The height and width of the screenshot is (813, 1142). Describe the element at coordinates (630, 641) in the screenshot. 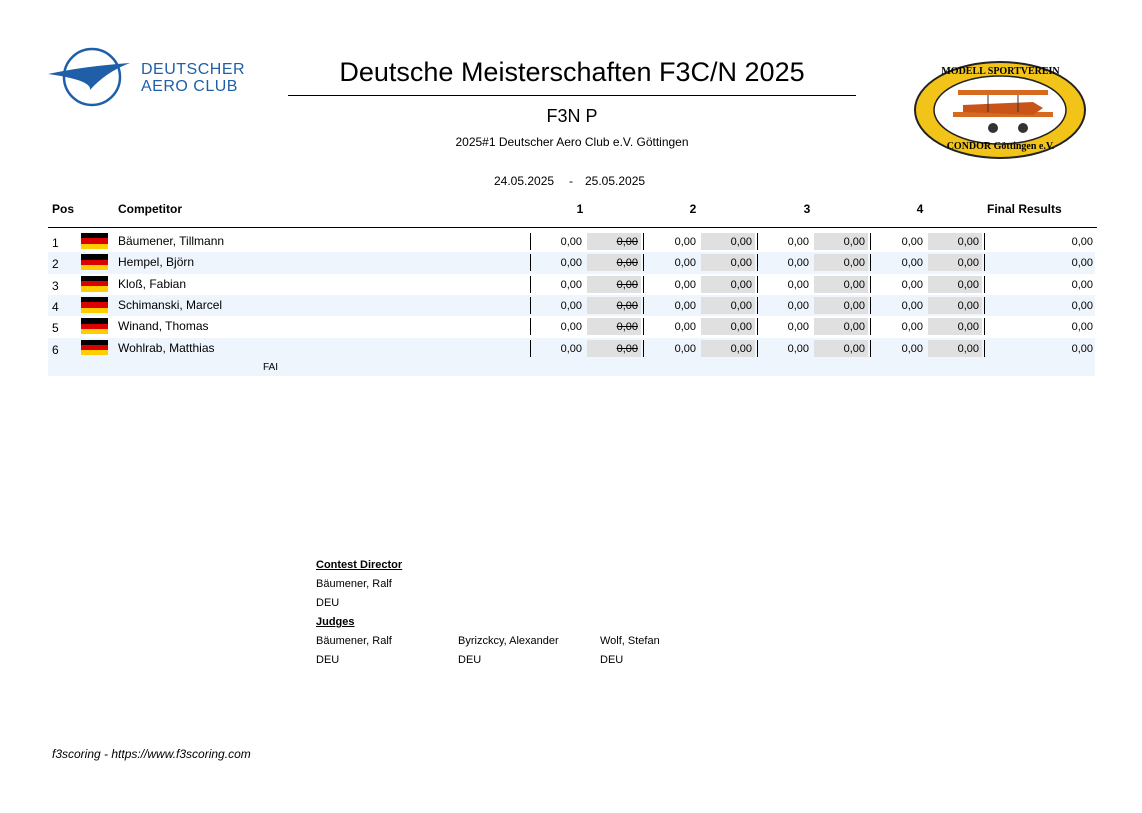

I see `official-name: Wolf, Stefan` at that location.